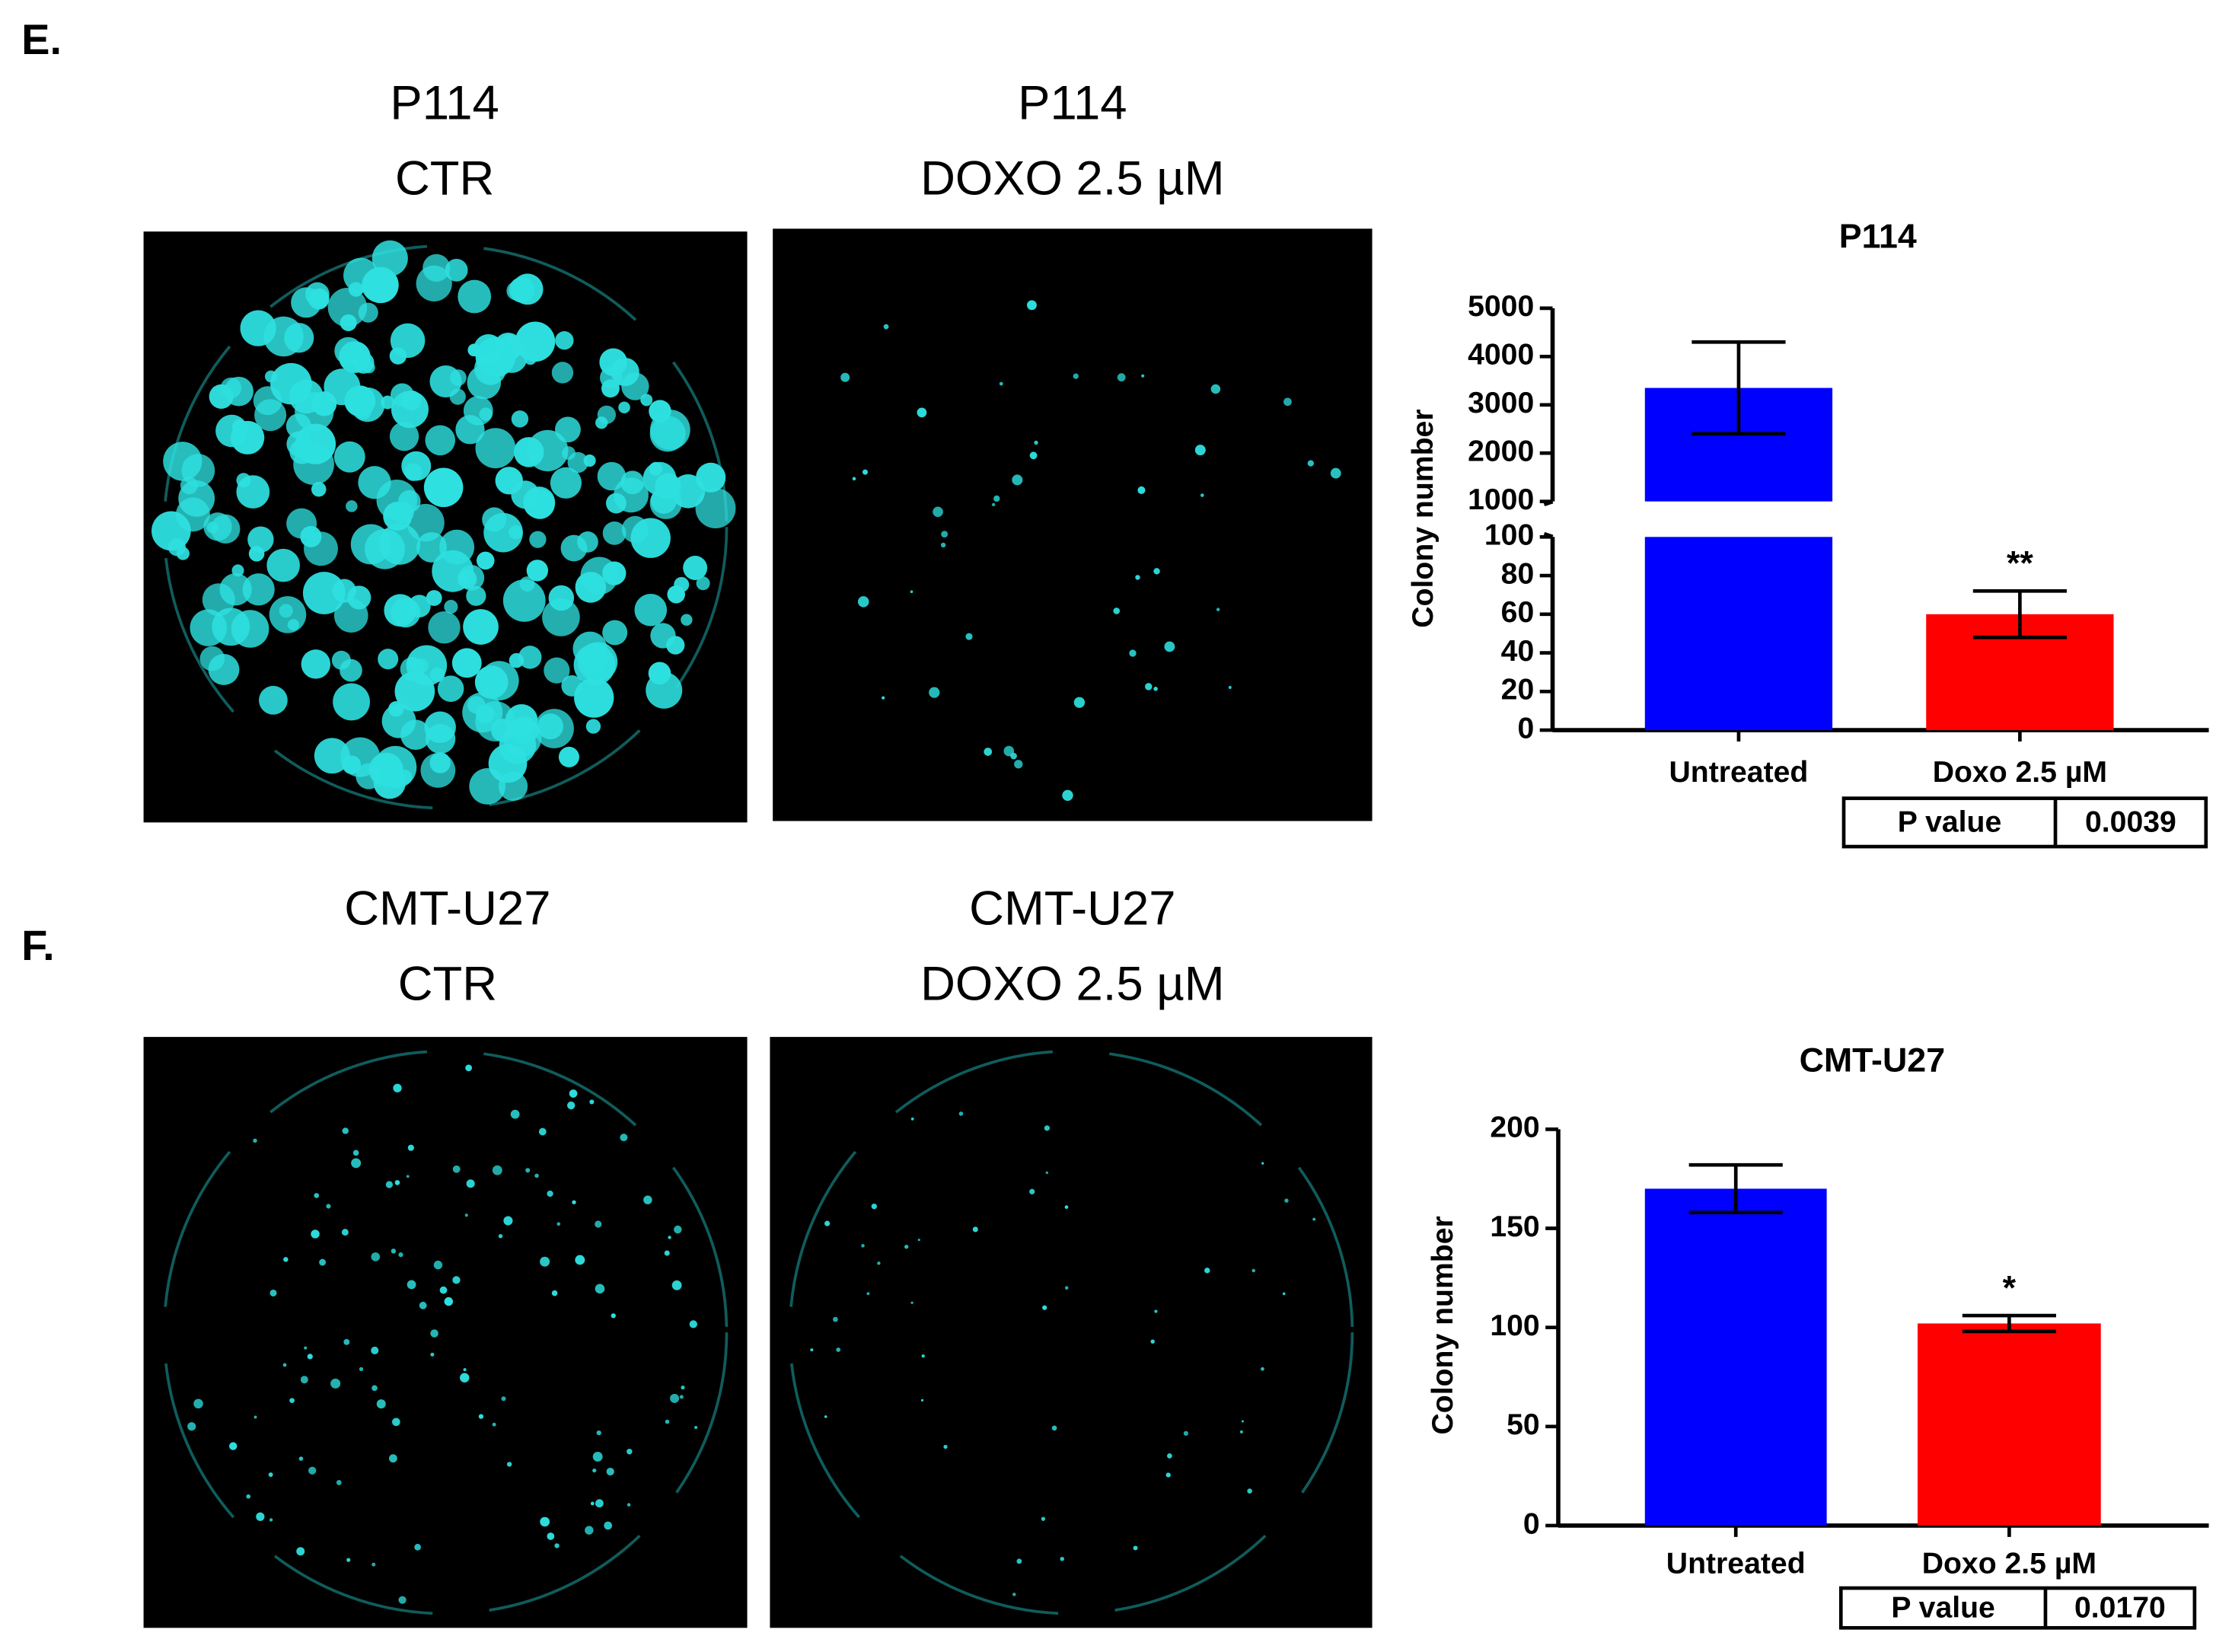 Image resolution: width=2216 pixels, height=1652 pixels. Describe the element at coordinates (1072, 103) in the screenshot. I see `image-title: P114` at that location.